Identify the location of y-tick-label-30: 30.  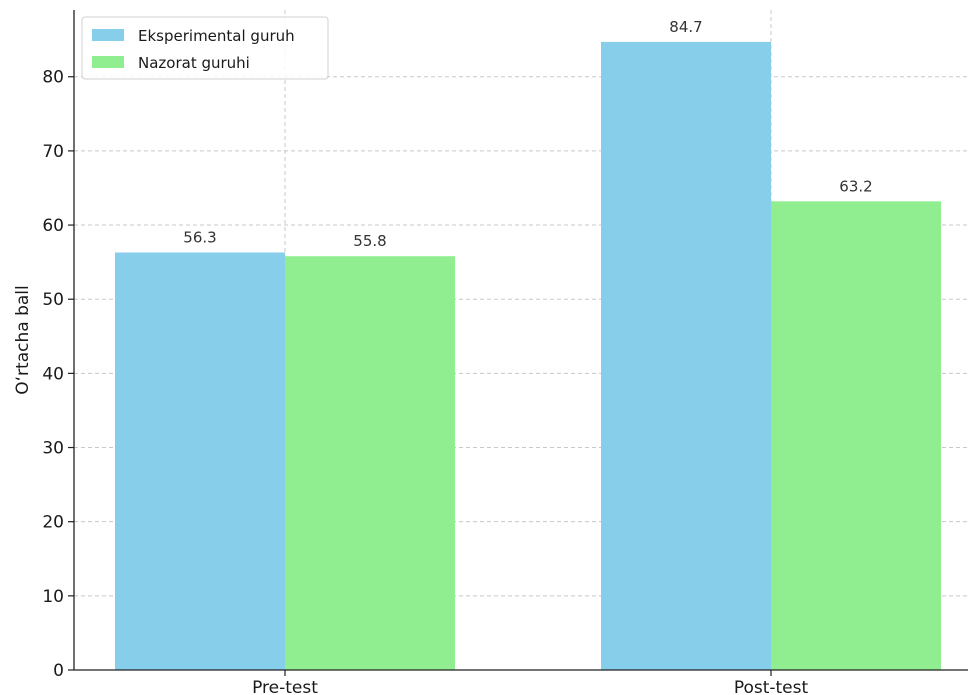
(53, 449).